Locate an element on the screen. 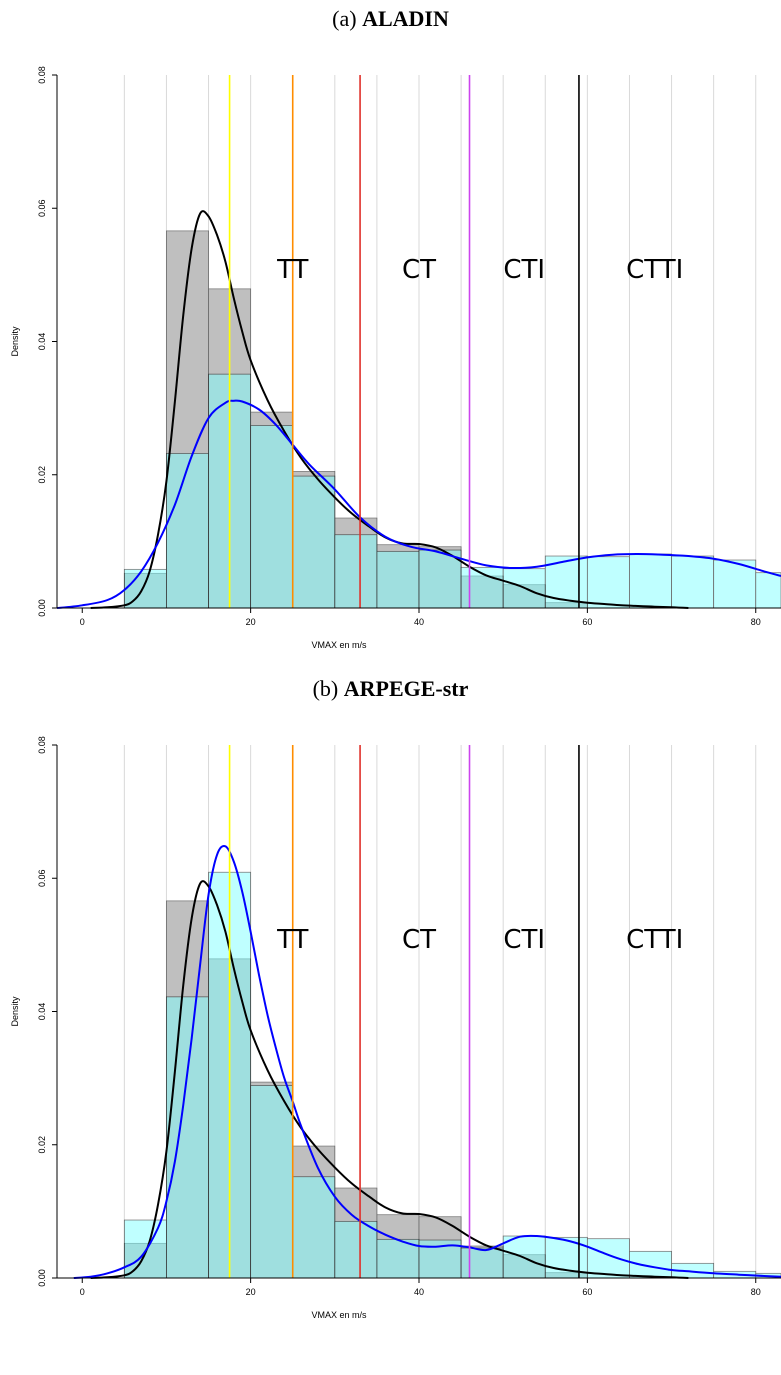  panel-name: ARPEGE-str is located at coordinates (406, 688).